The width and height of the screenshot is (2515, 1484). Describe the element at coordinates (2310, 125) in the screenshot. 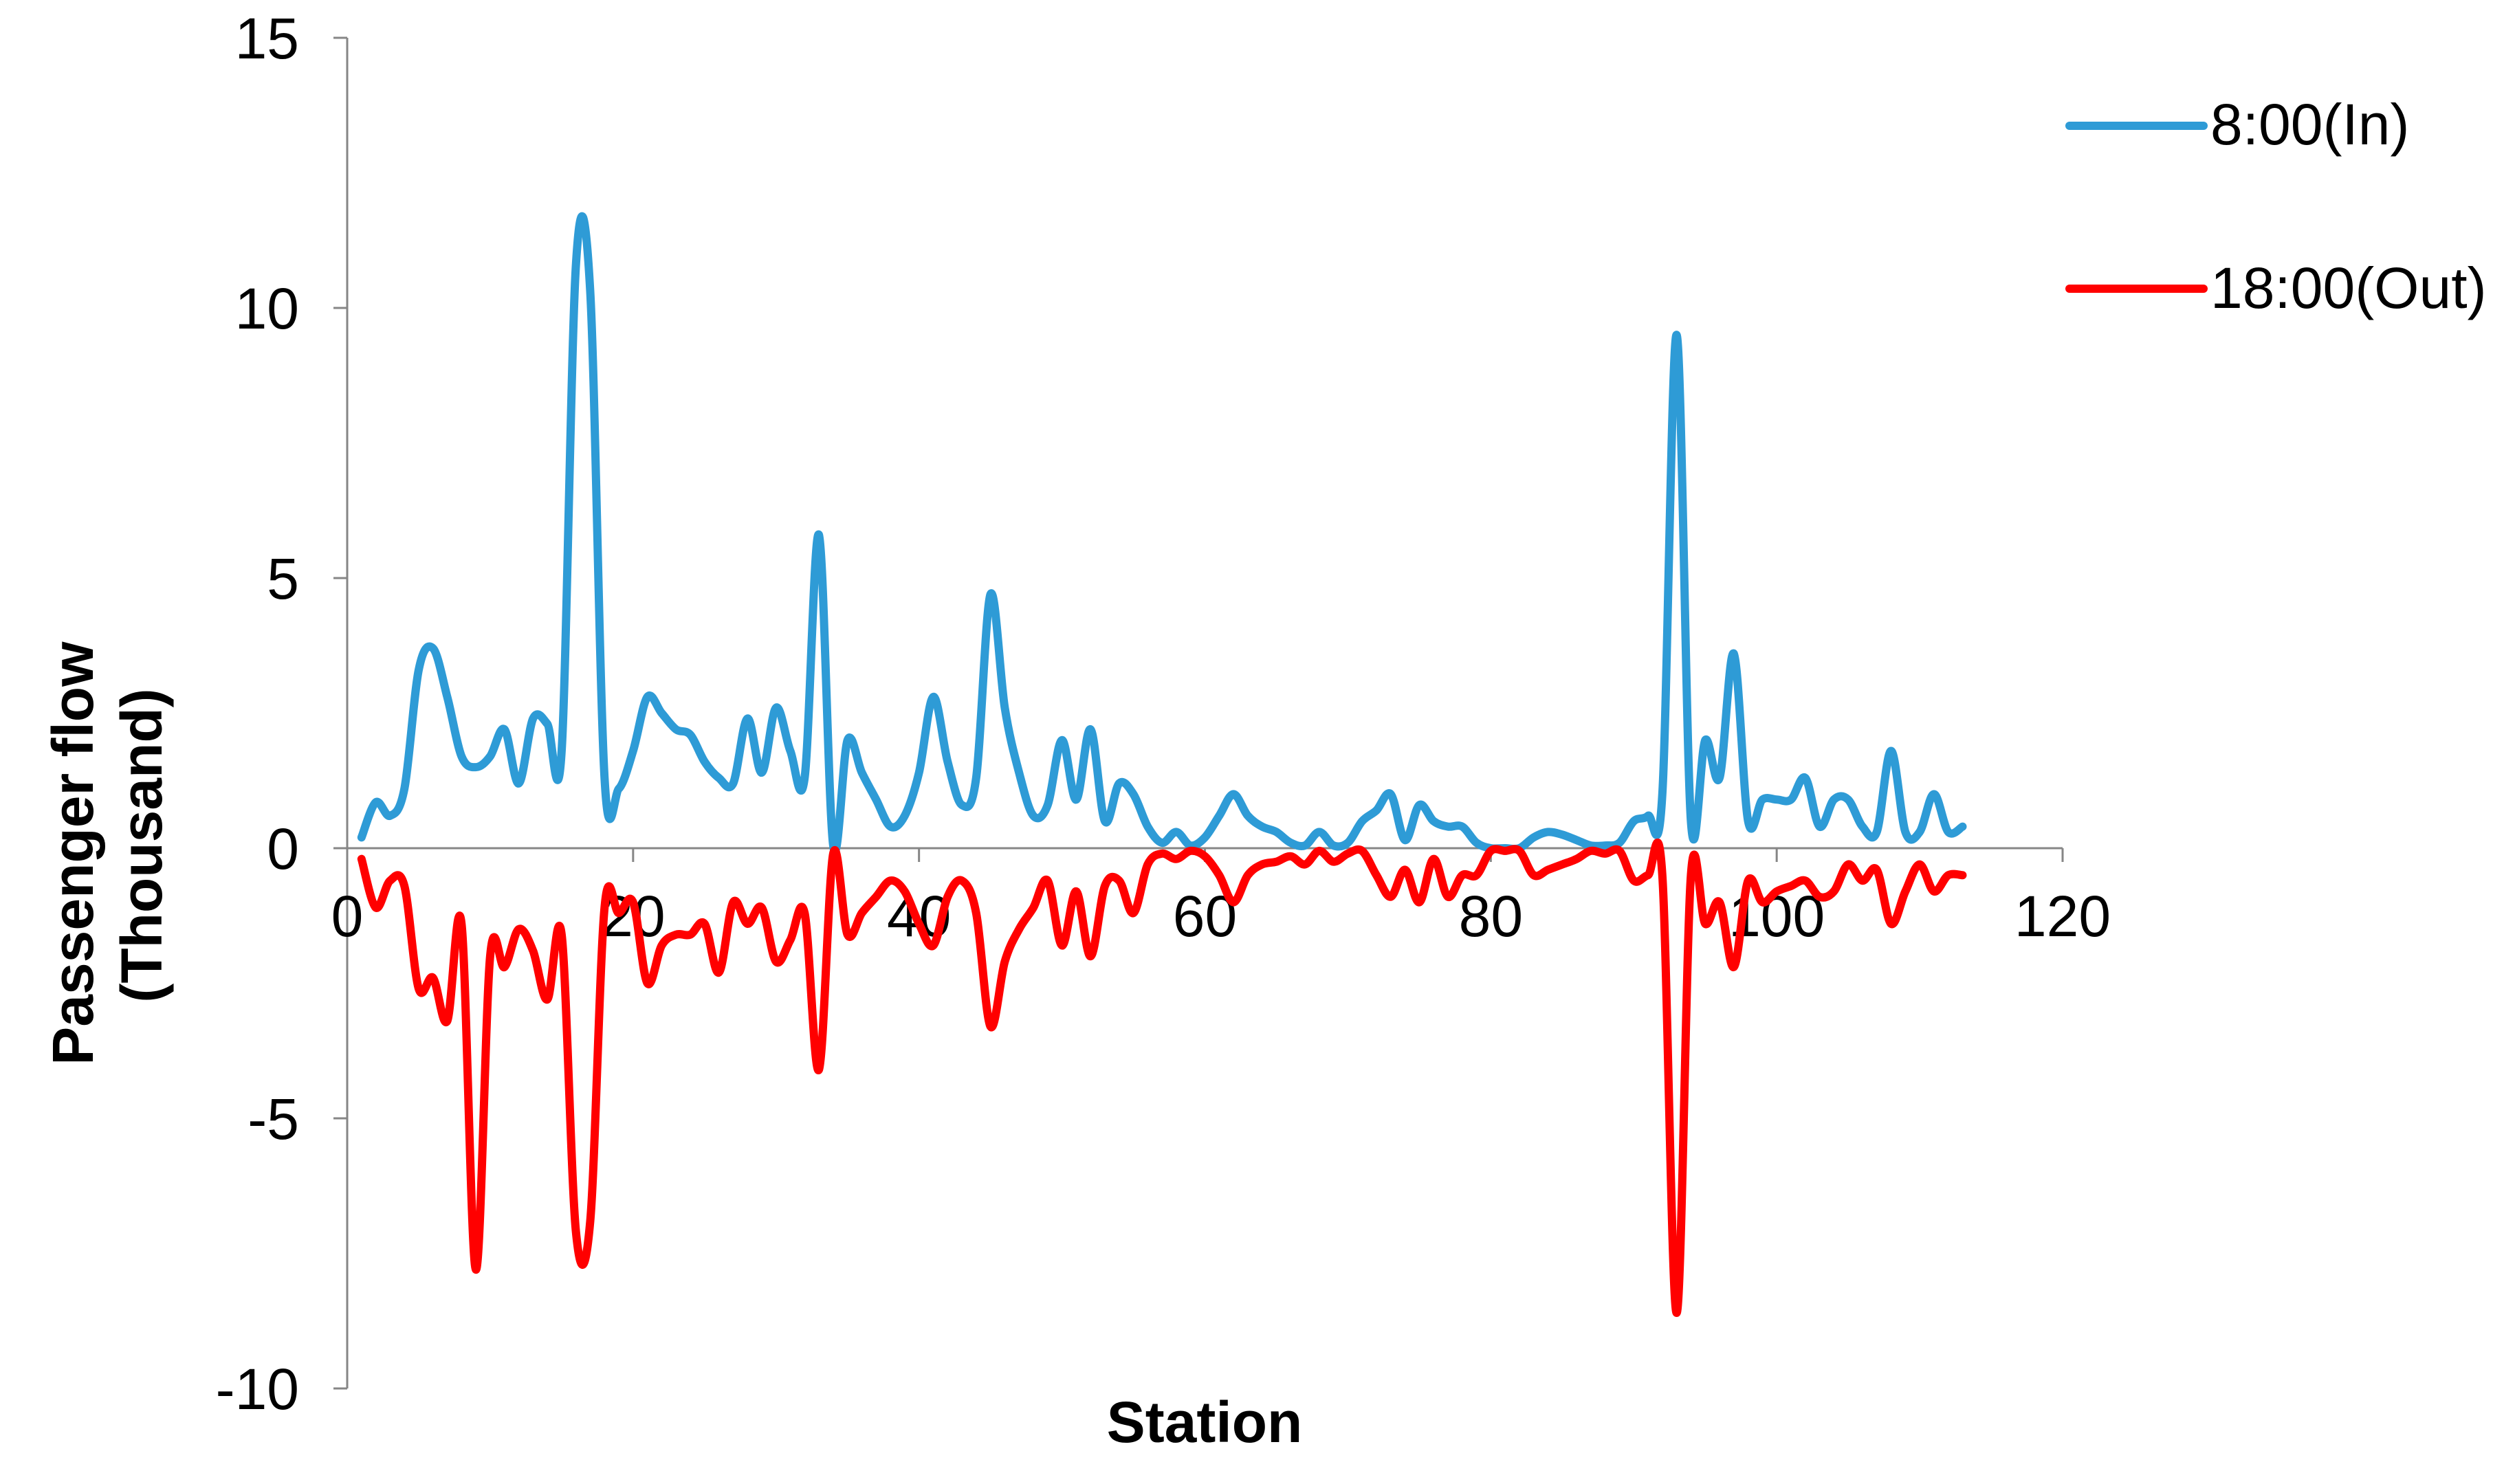

I see `legend-label-in: 8:00(In)` at that location.